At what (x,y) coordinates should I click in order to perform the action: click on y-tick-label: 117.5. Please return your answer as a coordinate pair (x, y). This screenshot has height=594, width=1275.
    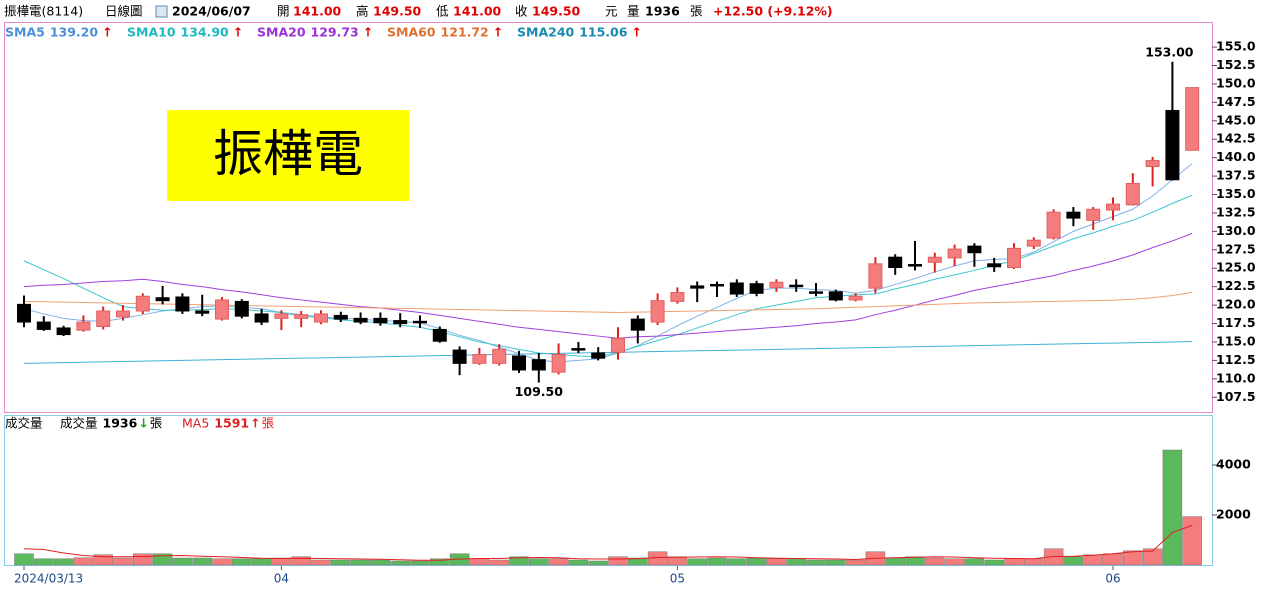
    Looking at the image, I should click on (1236, 322).